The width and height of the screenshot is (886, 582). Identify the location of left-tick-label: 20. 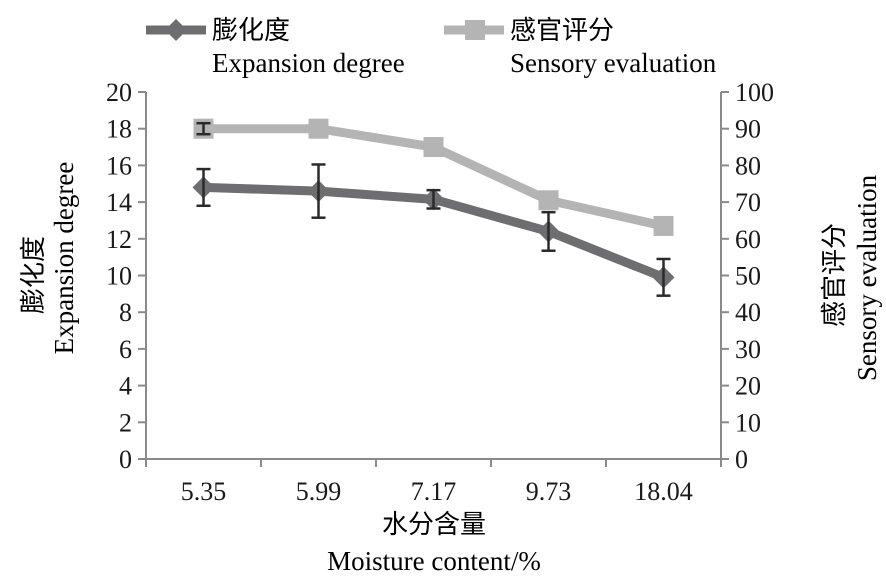
(119, 92).